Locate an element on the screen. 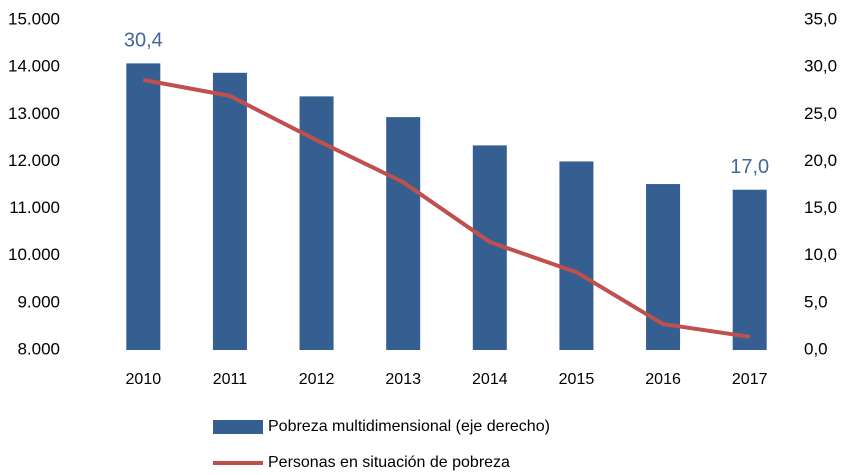 This screenshot has height=475, width=859. legend-swatch is located at coordinates (238, 427).